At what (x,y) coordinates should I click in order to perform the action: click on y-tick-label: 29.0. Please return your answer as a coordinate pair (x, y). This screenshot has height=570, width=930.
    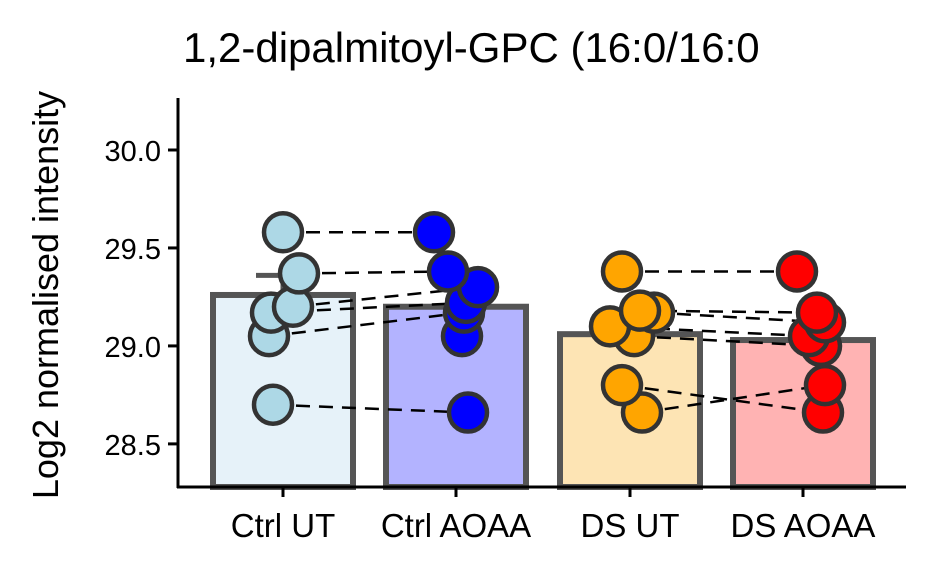
    Looking at the image, I should click on (133, 348).